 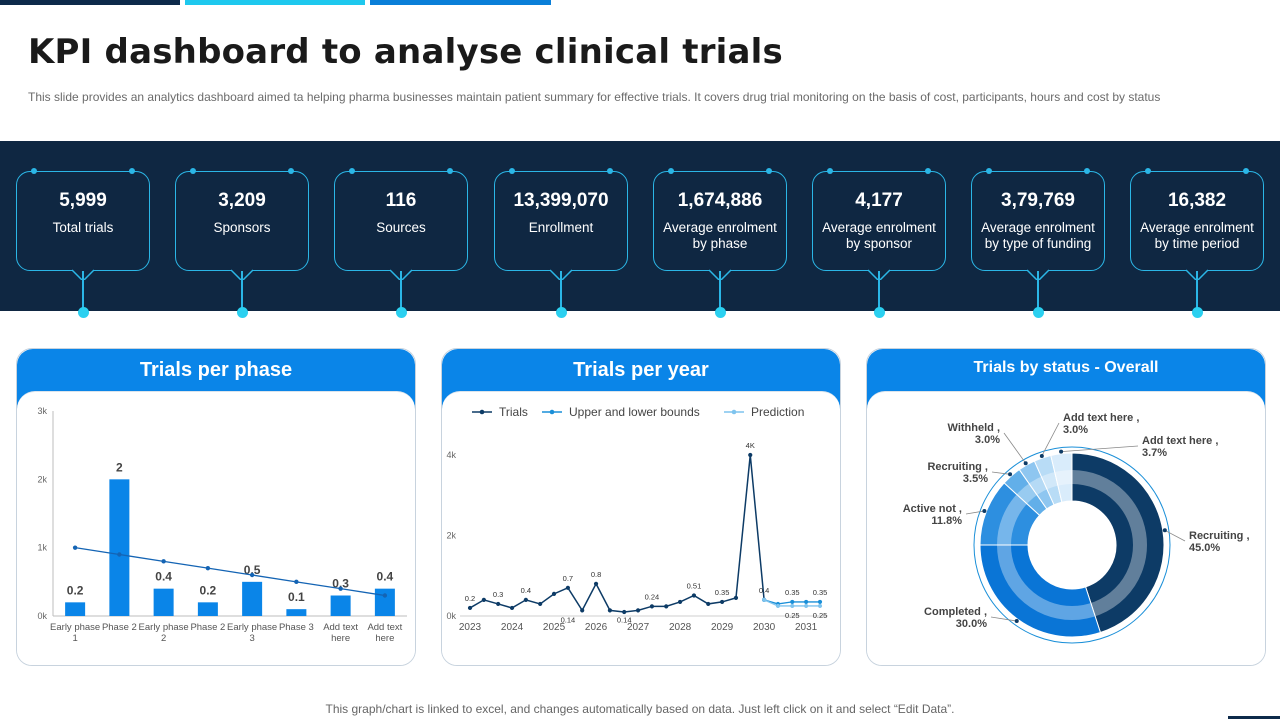 What do you see at coordinates (987, 440) in the screenshot?
I see `slice-label-value: 3.0%` at bounding box center [987, 440].